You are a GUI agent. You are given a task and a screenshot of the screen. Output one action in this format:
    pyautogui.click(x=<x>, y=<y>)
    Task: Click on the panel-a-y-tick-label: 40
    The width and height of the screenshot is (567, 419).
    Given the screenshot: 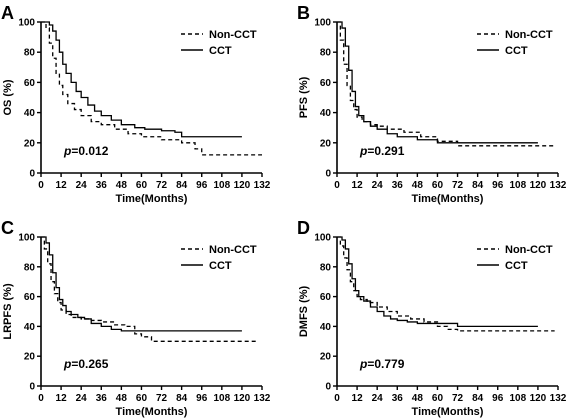 What is the action you would take?
    pyautogui.click(x=30, y=113)
    